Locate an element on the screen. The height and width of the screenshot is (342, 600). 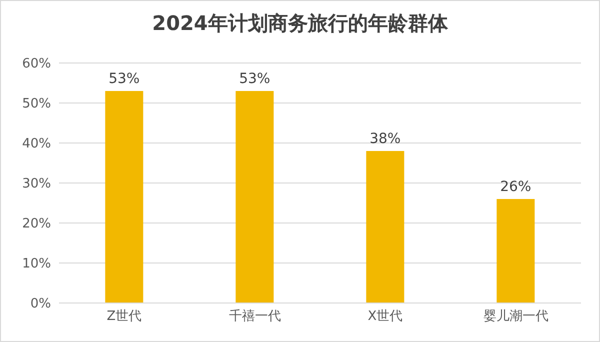
x-tick-label: 千禧一代 is located at coordinates (254, 316).